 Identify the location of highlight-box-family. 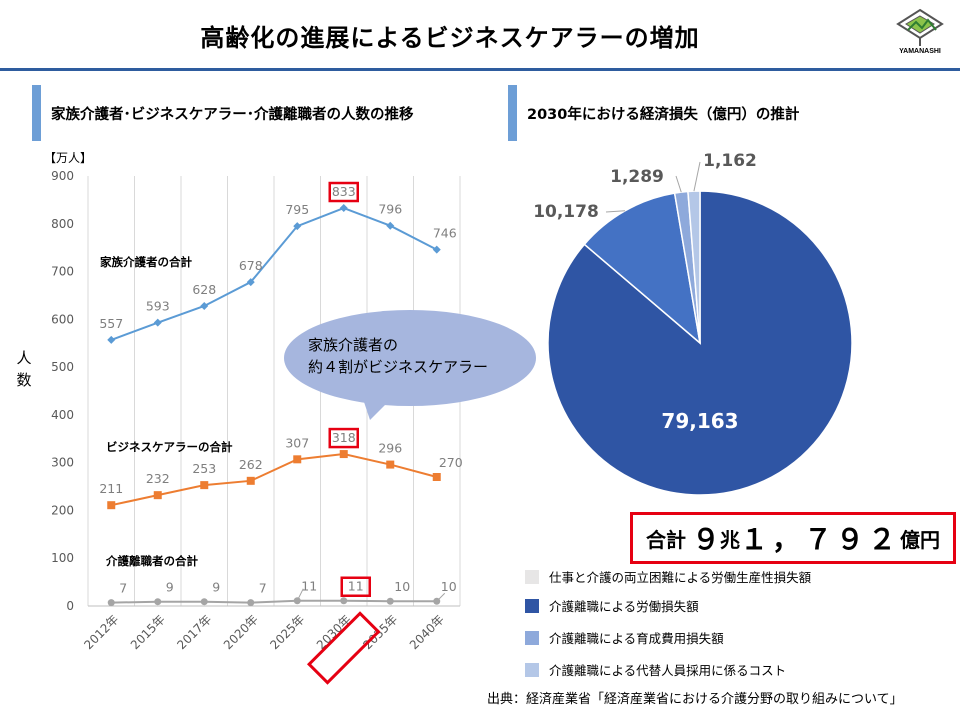
(343, 192).